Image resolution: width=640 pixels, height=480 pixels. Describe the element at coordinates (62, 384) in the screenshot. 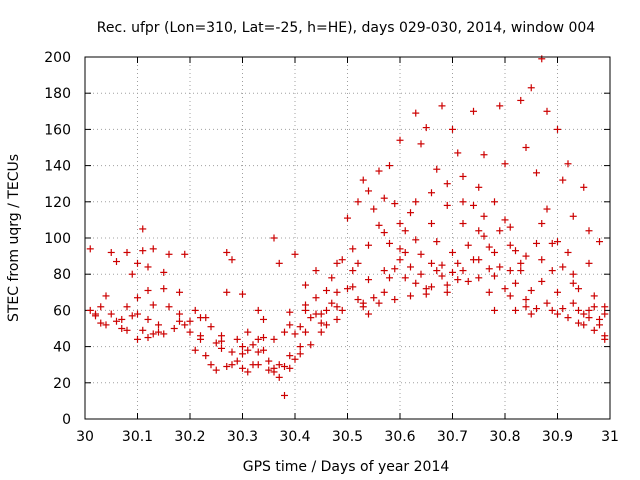

I see `y-tick-label: 20` at that location.